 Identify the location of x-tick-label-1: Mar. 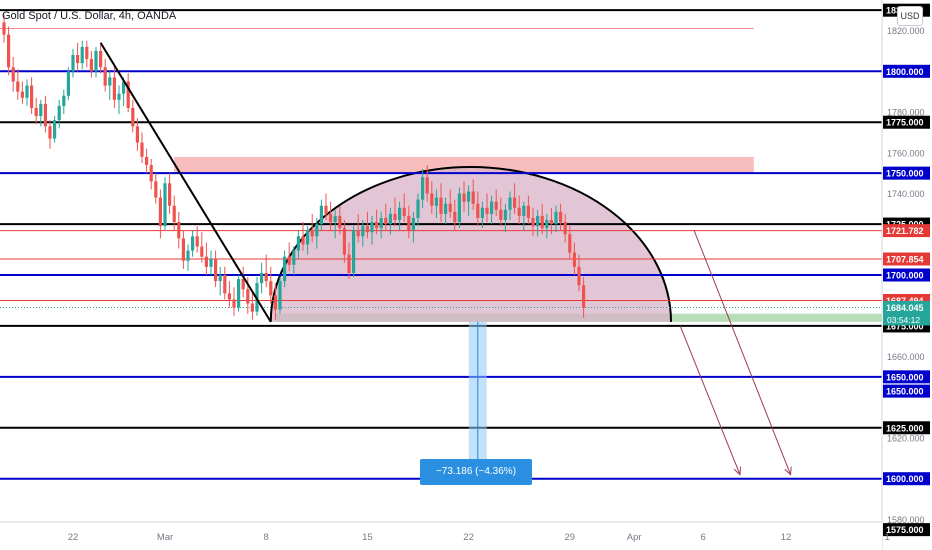
(165, 537).